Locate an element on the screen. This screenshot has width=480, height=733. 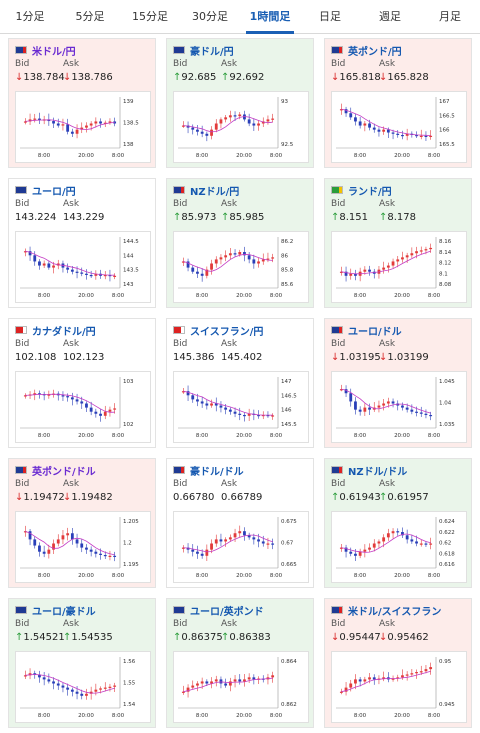
pair-name: ユーロ/円 is located at coordinates (54, 192).